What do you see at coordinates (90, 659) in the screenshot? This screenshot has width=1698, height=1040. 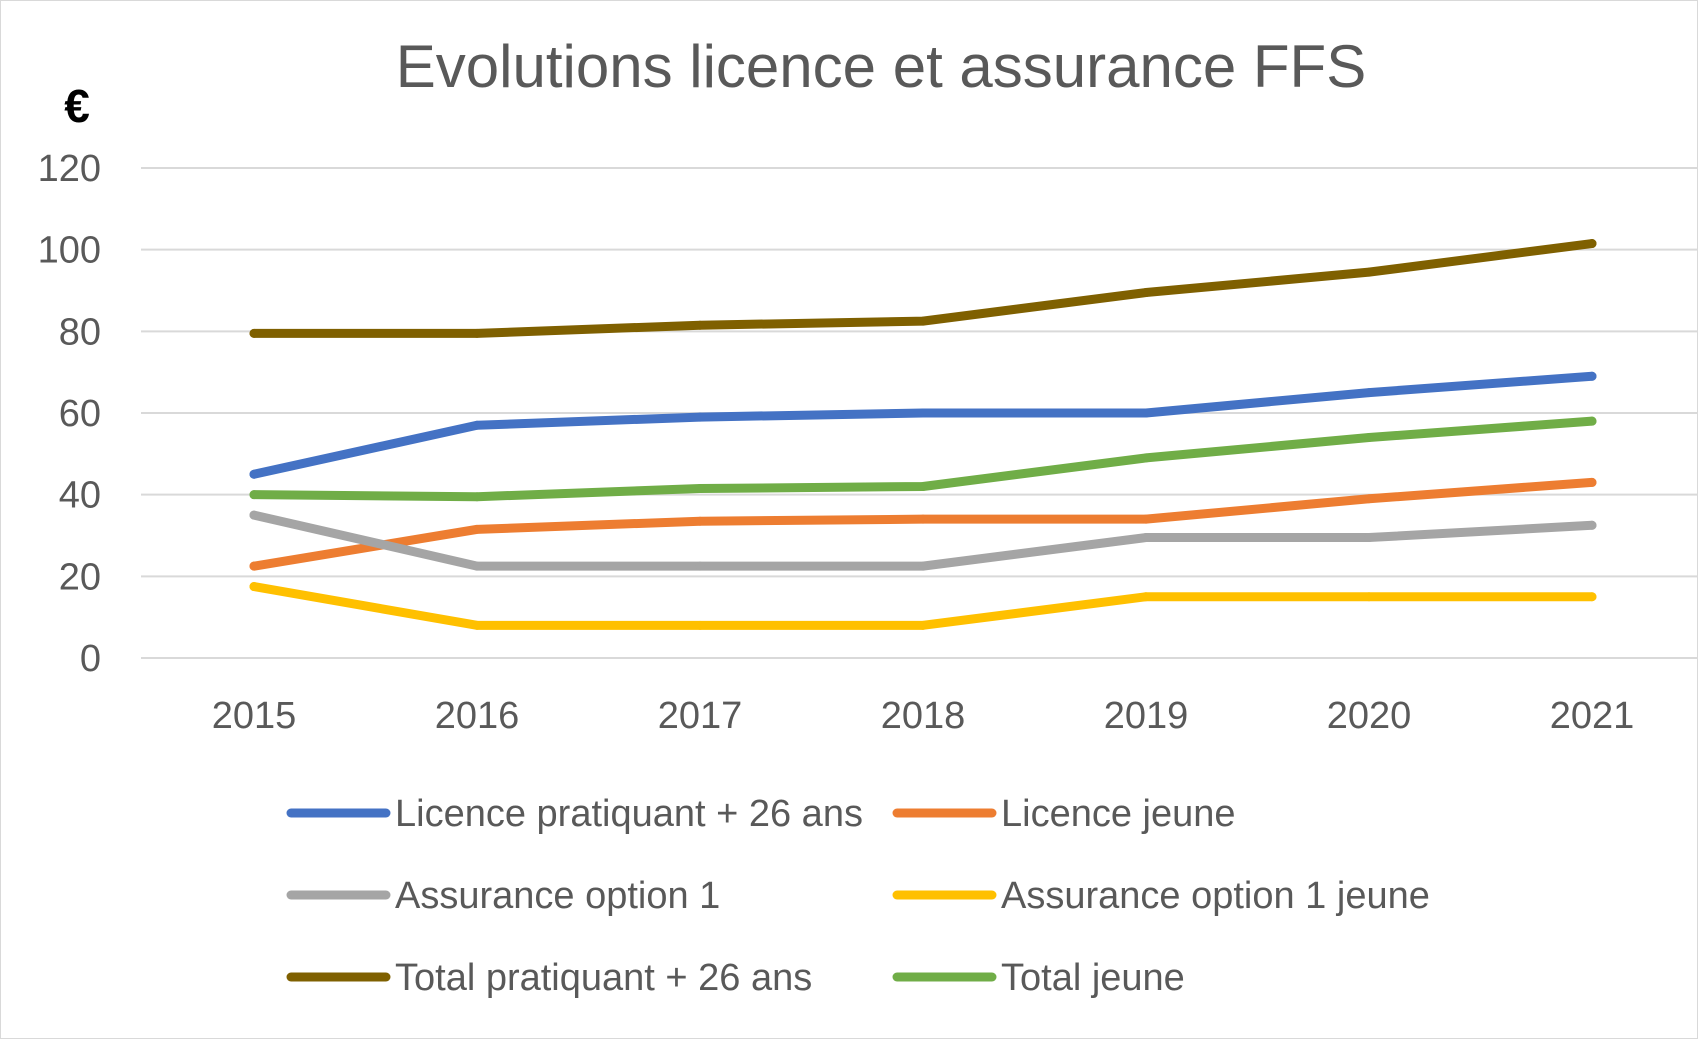 I see `y-tick-label: 0` at bounding box center [90, 659].